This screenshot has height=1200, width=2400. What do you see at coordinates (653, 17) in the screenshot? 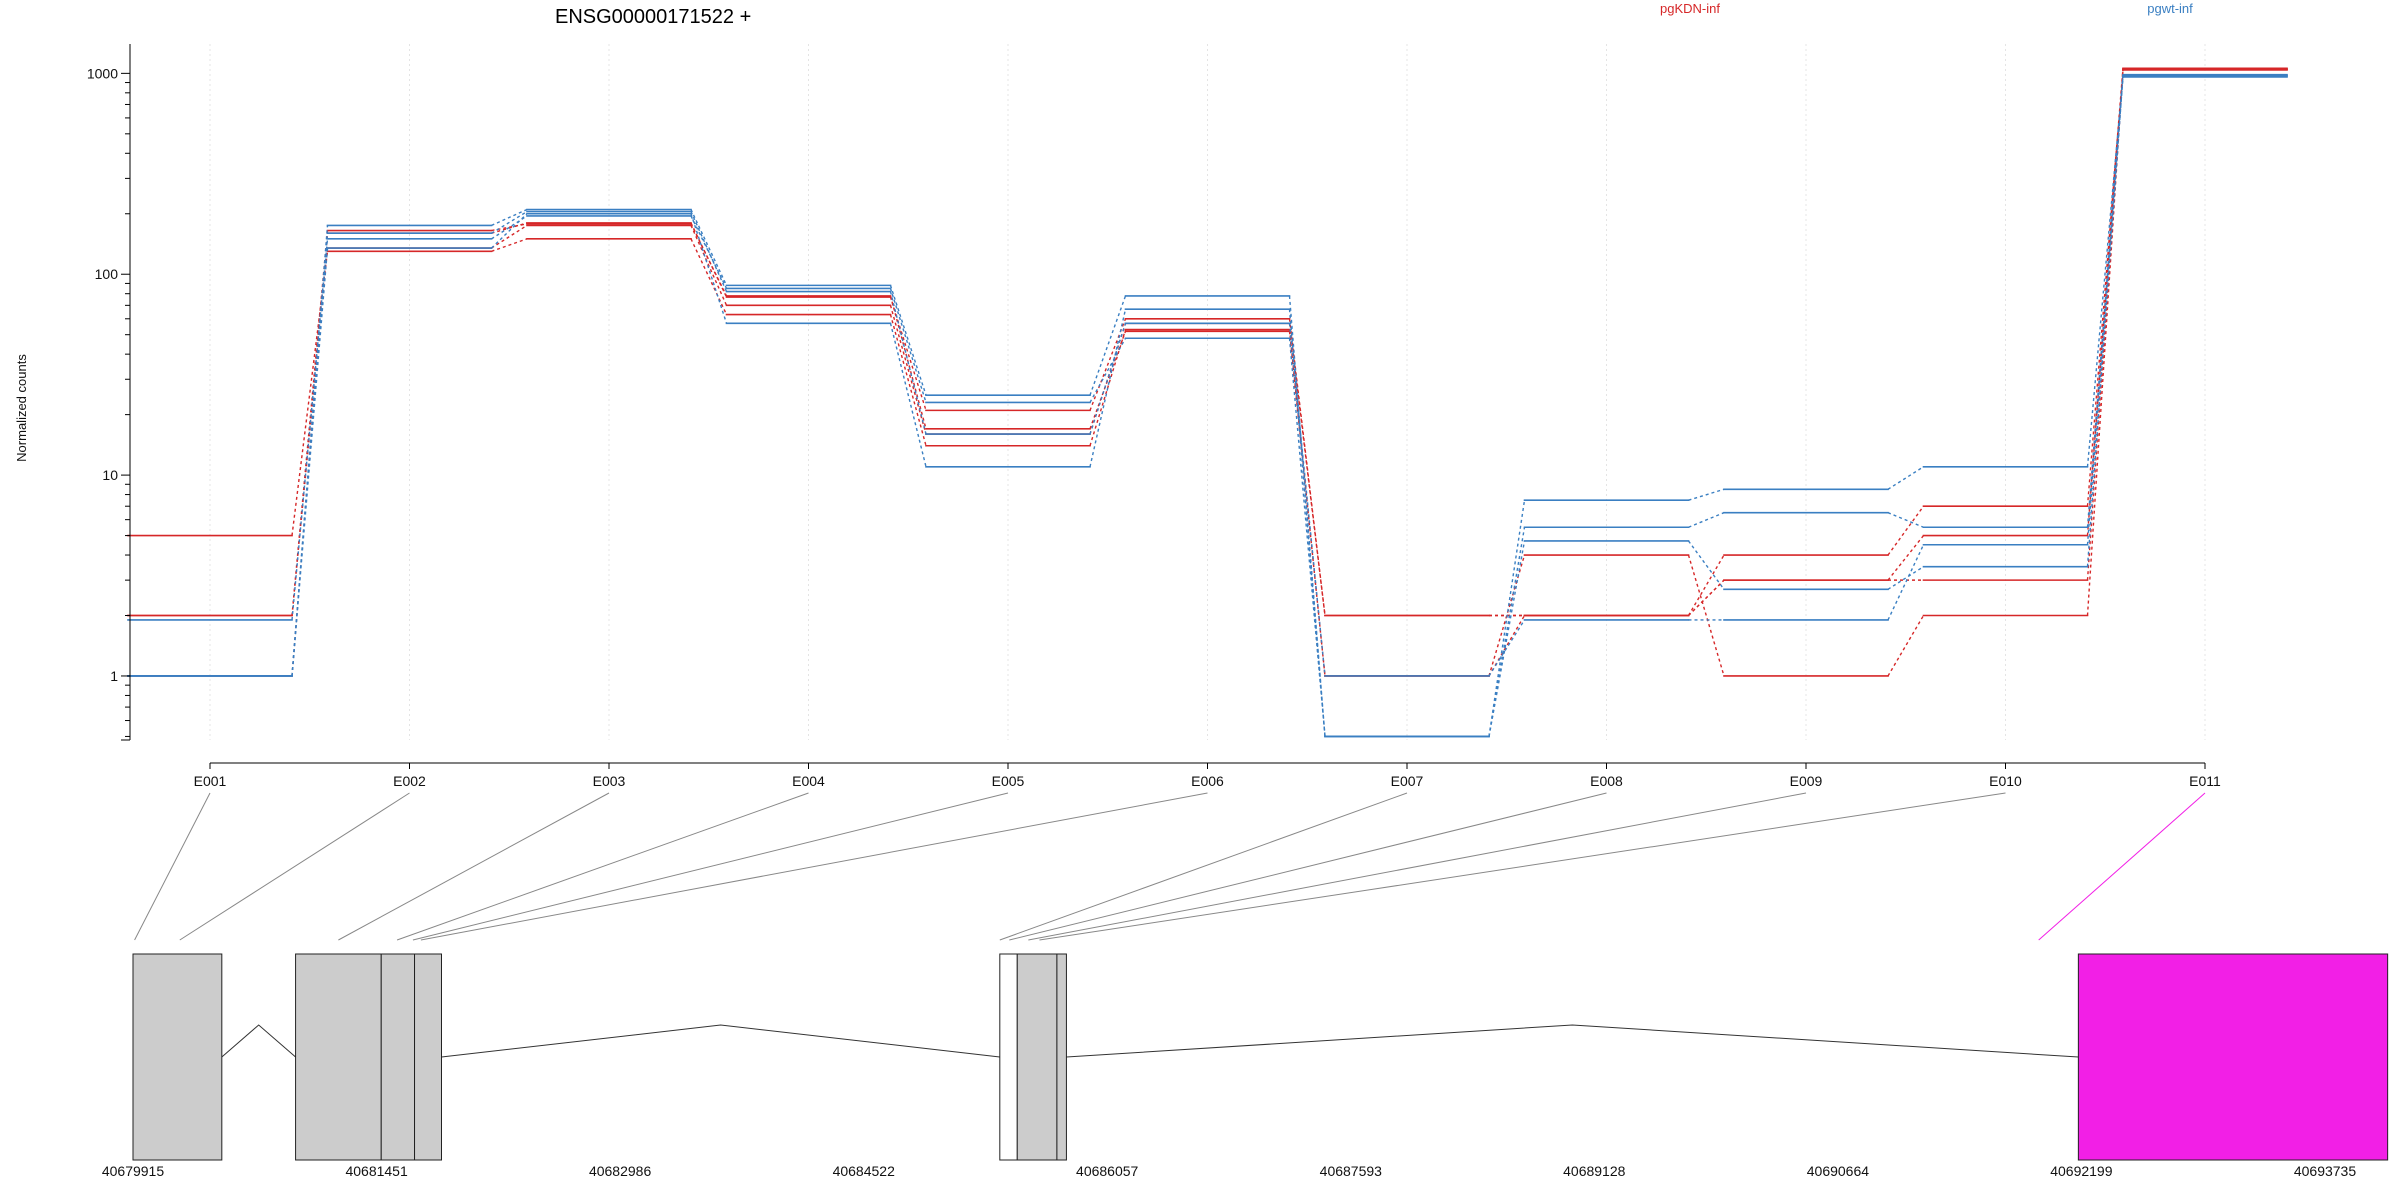
I see `chart-title: ENSG00000171522 +` at bounding box center [653, 17].